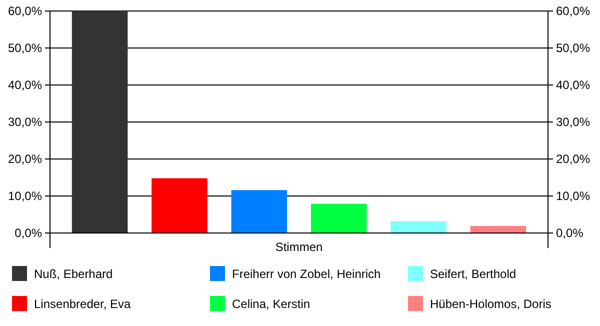 Image resolution: width=600 pixels, height=326 pixels. Describe the element at coordinates (25, 85) in the screenshot. I see `y-tick-label: 40,0%` at that location.